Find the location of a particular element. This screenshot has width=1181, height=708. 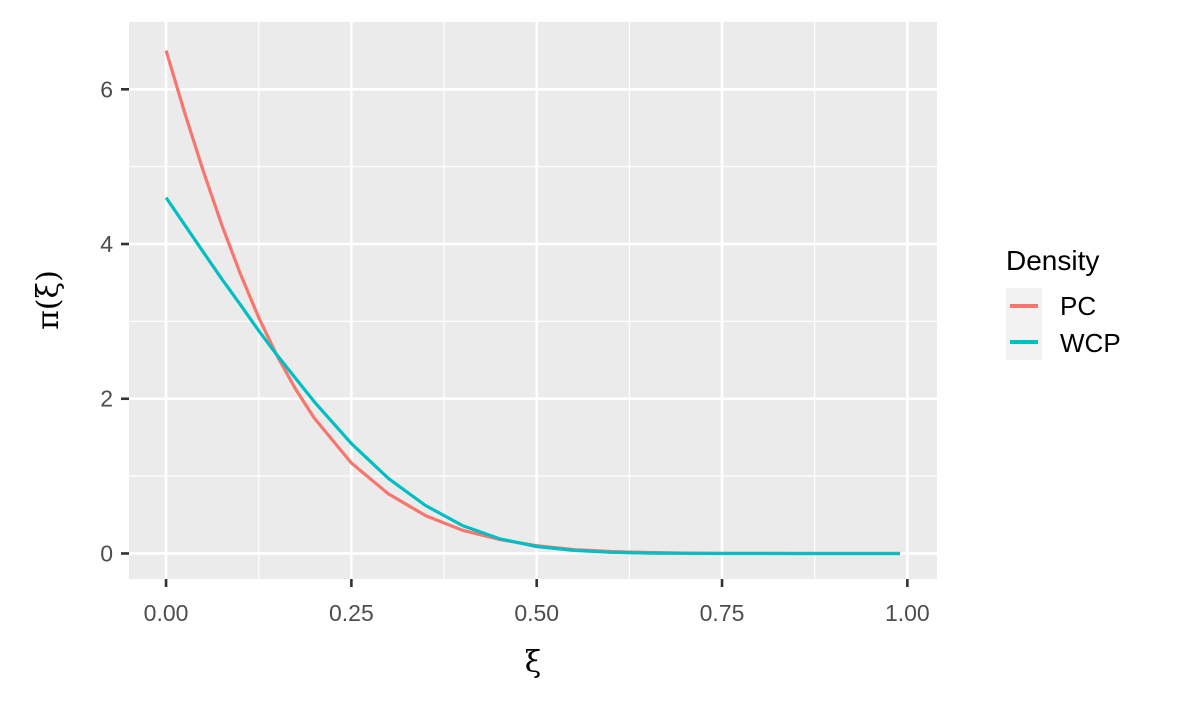

legend: Density PC WCP is located at coordinates (1063, 302).